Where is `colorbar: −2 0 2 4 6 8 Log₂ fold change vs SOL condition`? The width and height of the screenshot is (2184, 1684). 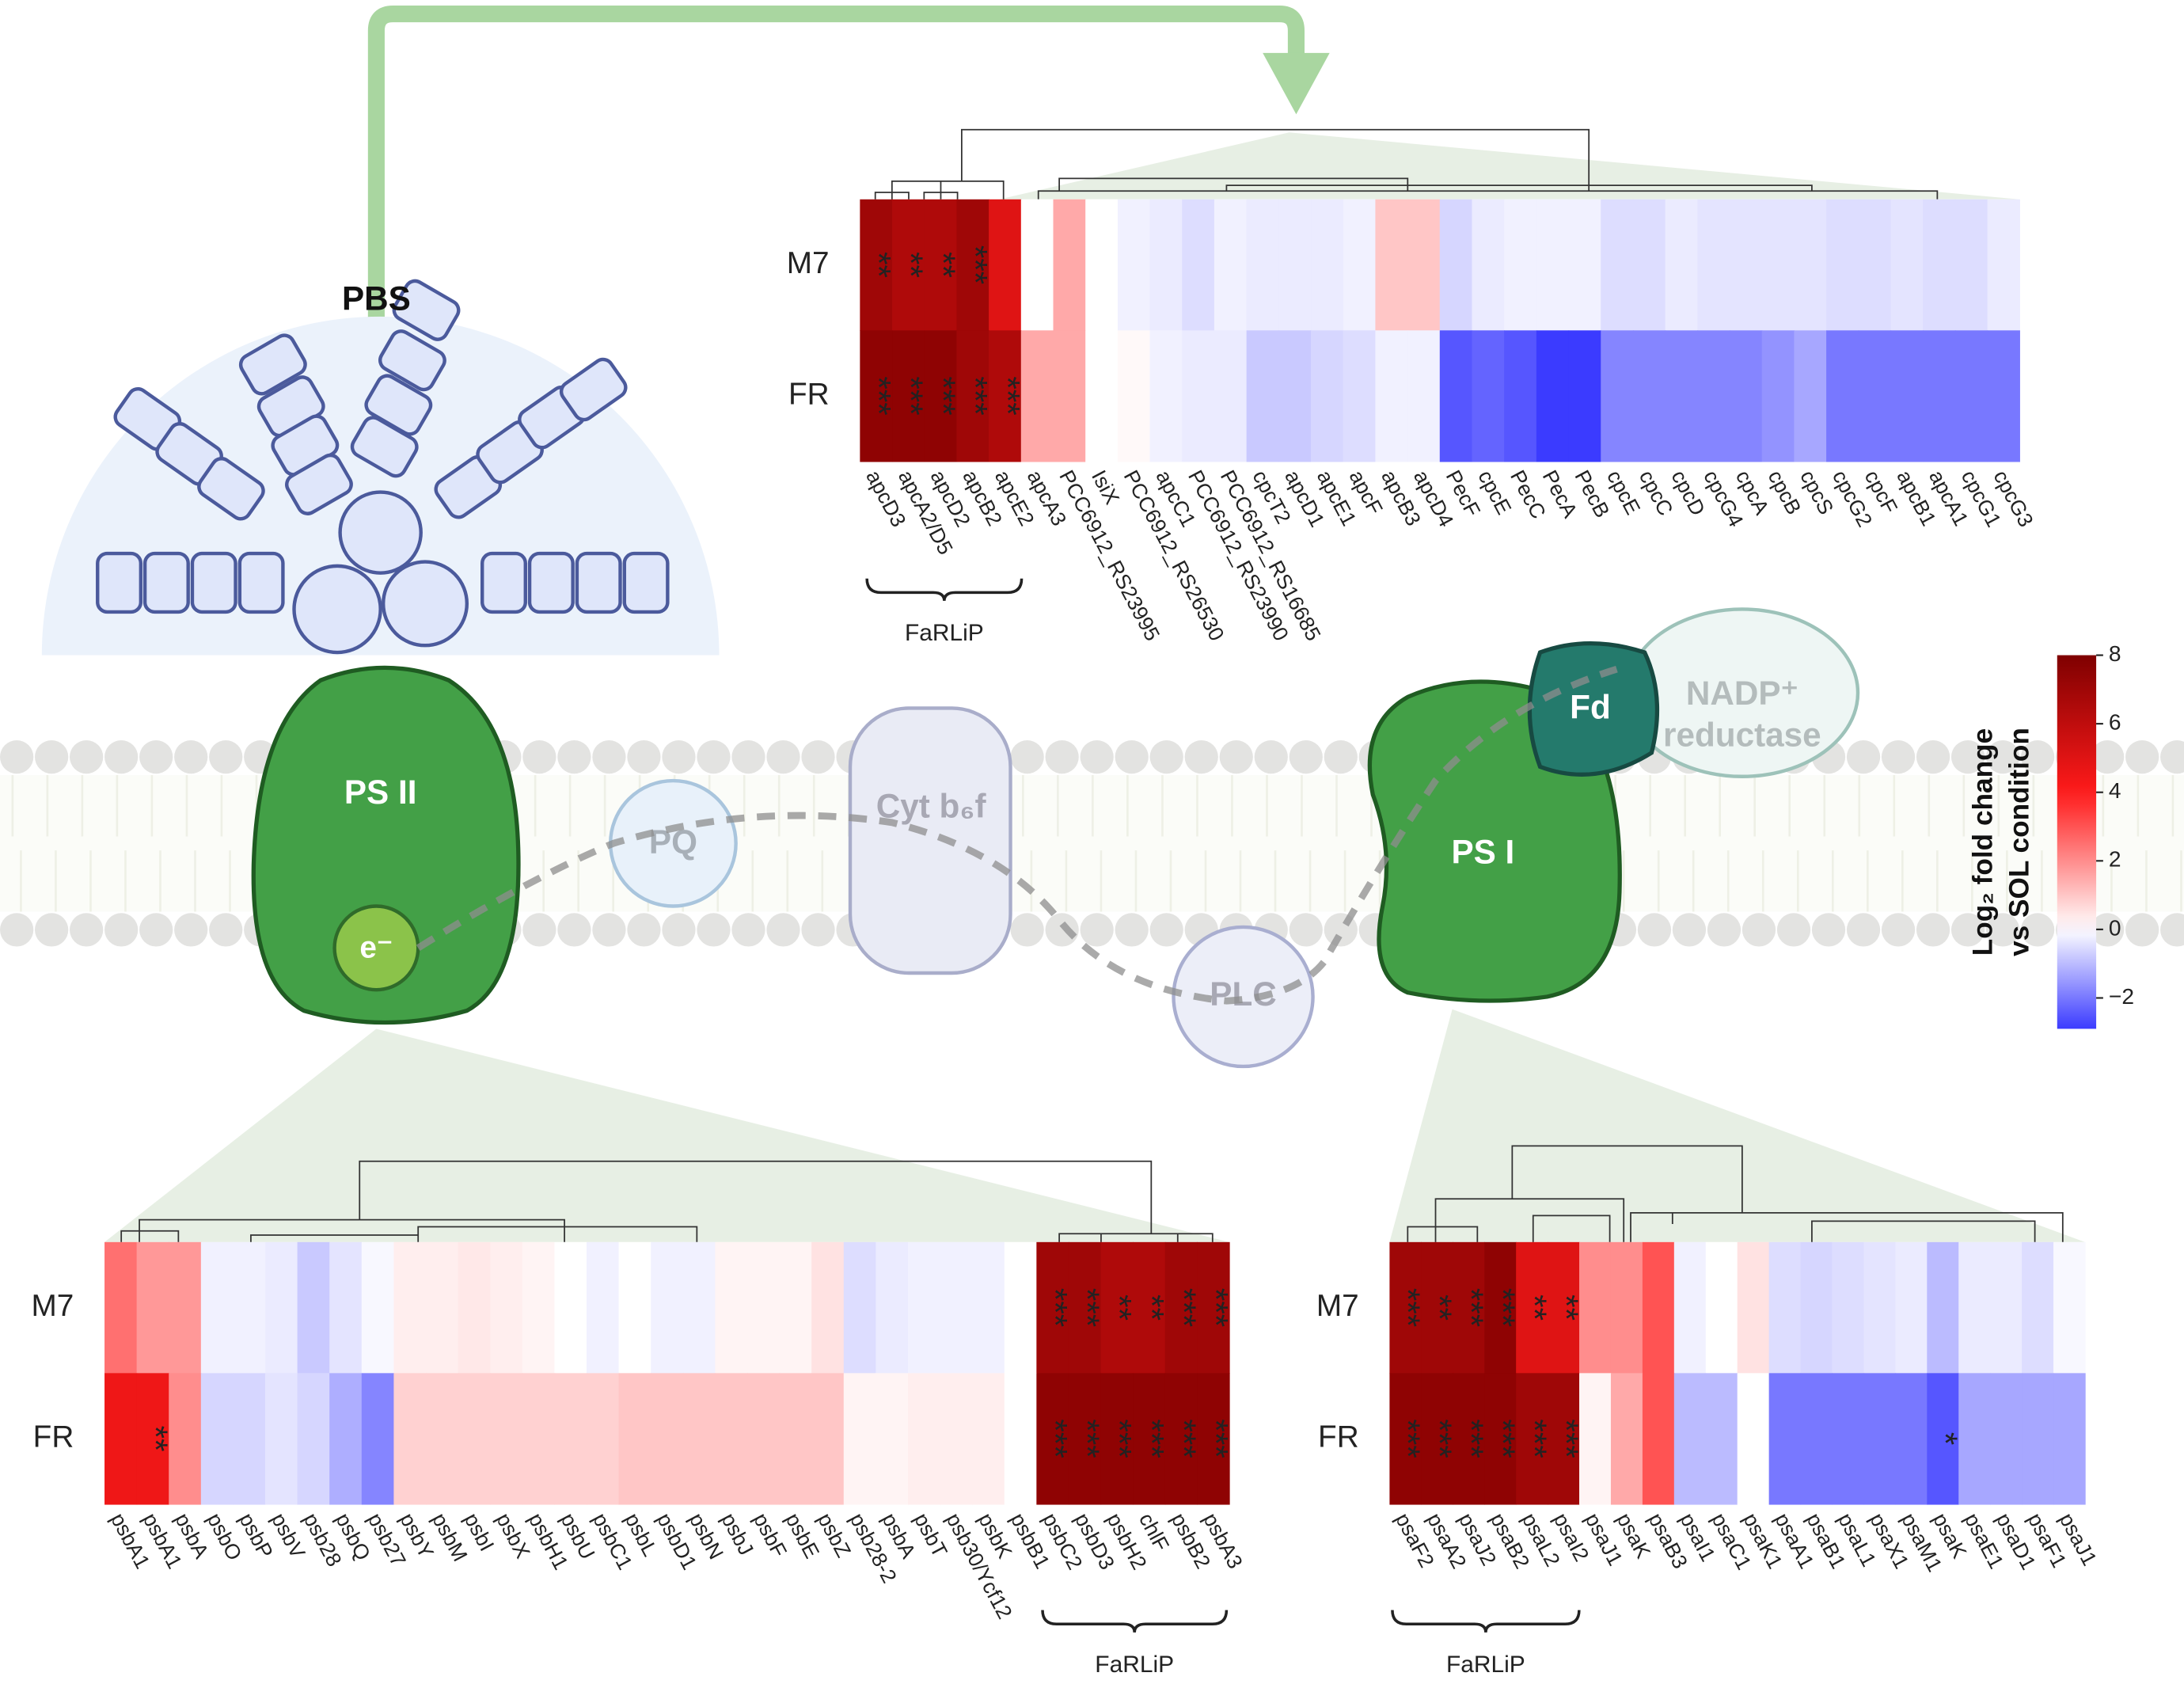 colorbar: −2 0 2 4 6 8 Log₂ fold change vs SOL condition is located at coordinates (2051, 835).